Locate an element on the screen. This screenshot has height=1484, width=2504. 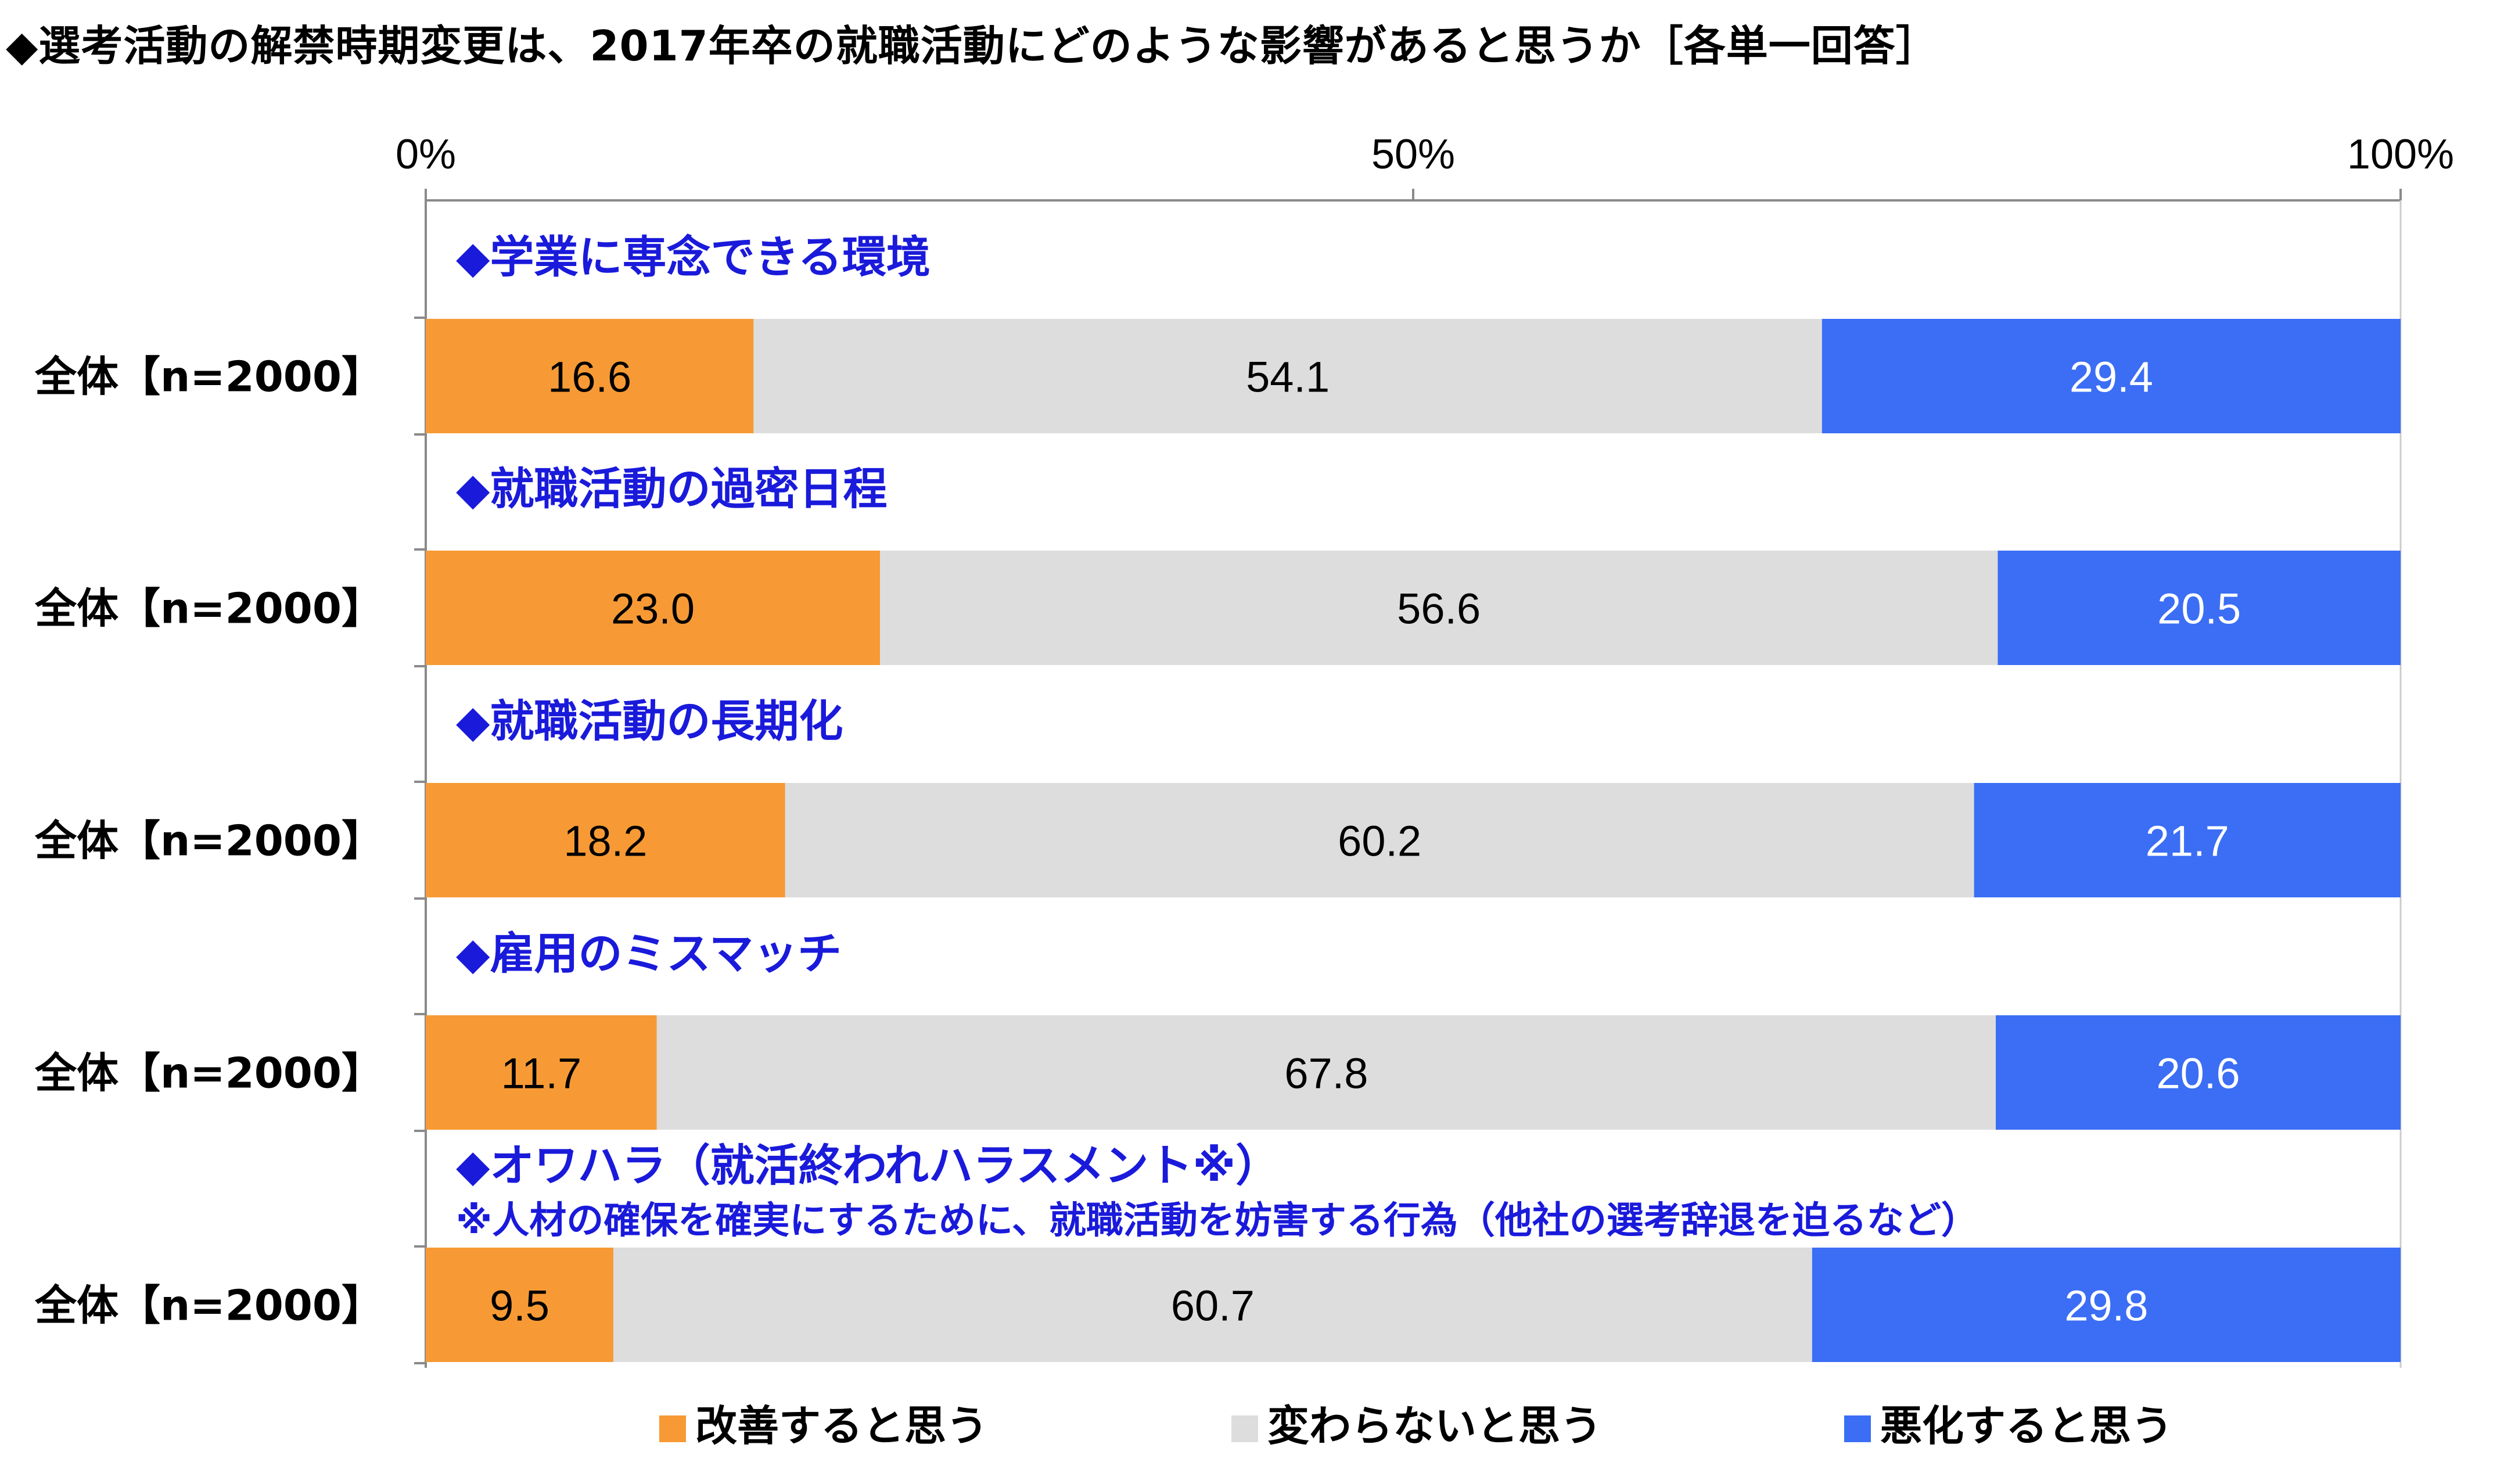
data-label: 9.5 is located at coordinates (519, 1306).